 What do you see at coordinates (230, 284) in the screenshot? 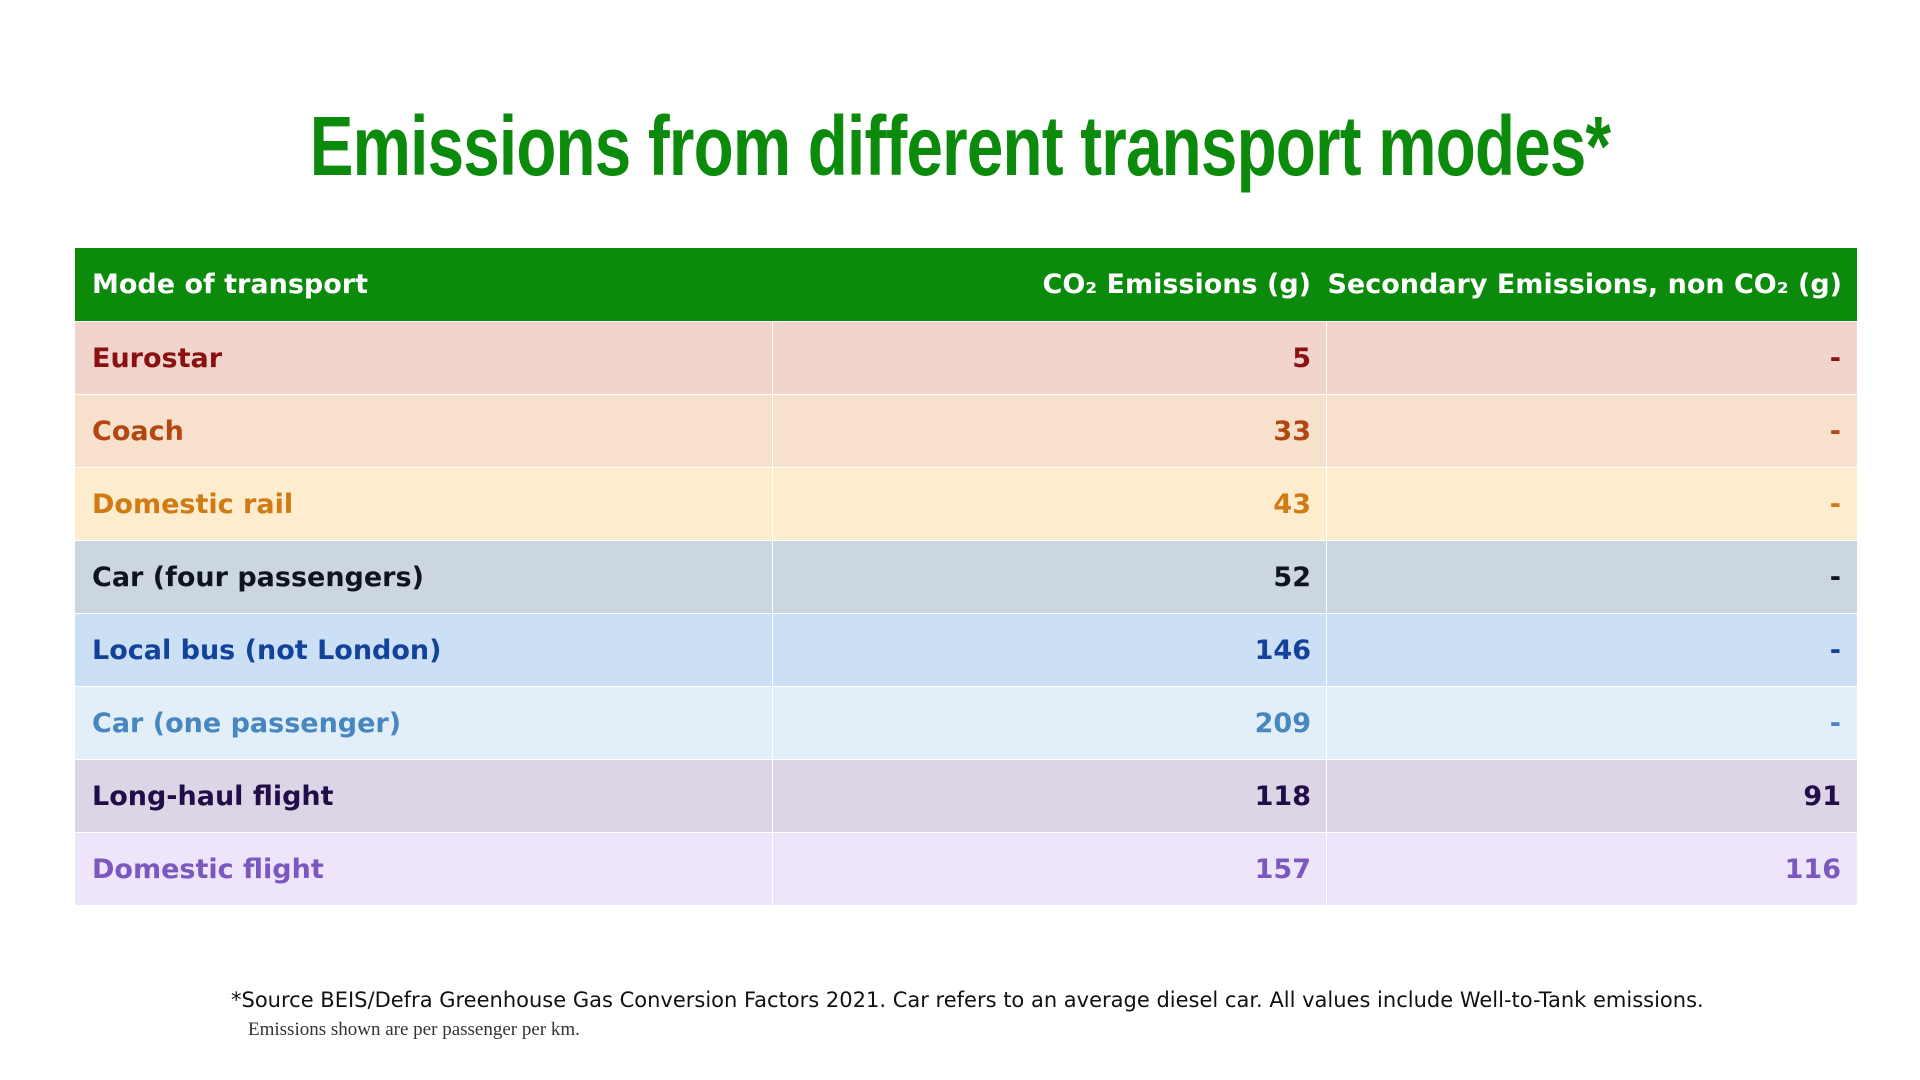
I see `header-mode-of-transport: Mode of transport` at bounding box center [230, 284].